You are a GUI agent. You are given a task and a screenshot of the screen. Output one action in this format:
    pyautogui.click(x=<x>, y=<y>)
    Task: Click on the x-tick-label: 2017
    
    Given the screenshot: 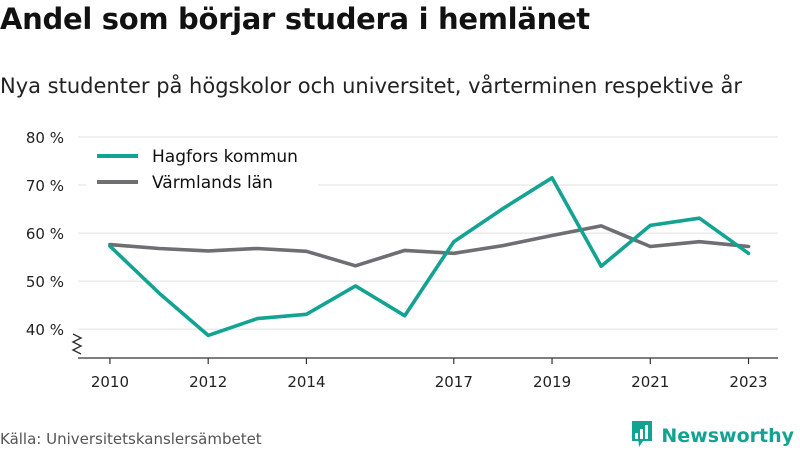 What is the action you would take?
    pyautogui.click(x=454, y=382)
    